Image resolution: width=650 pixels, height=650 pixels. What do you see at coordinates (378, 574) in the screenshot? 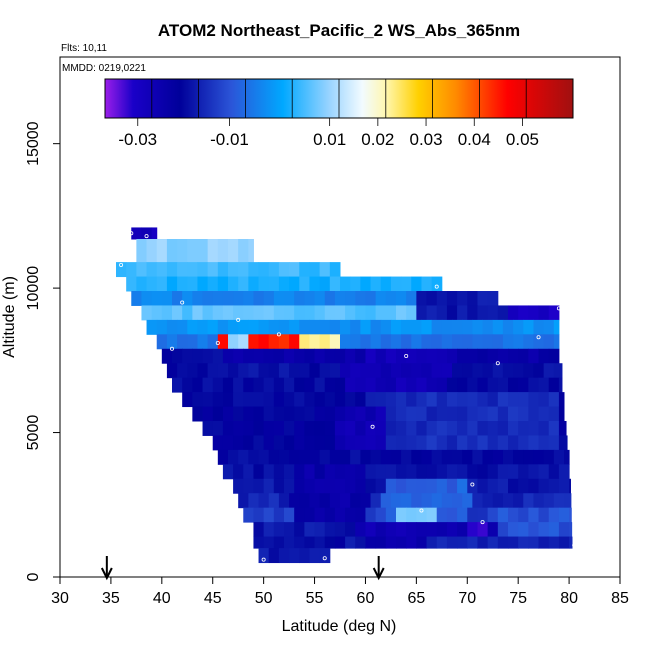
I see `latitude-arrow-head` at bounding box center [378, 574].